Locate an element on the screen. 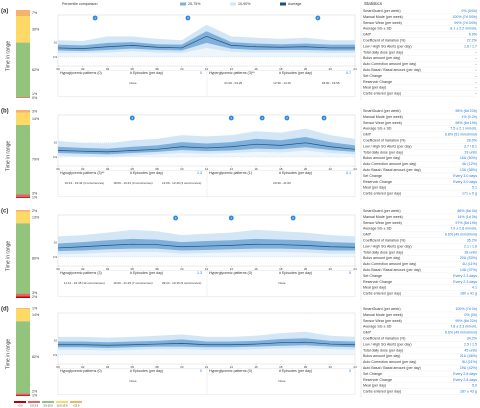 This screenshot has width=480, height=408. stat-value: 38 units is located at coordinates (470, 252).